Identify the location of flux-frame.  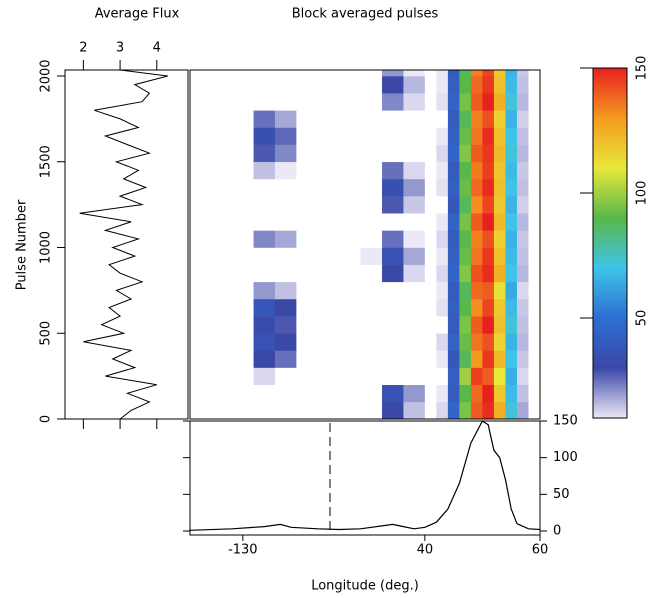
(126, 244).